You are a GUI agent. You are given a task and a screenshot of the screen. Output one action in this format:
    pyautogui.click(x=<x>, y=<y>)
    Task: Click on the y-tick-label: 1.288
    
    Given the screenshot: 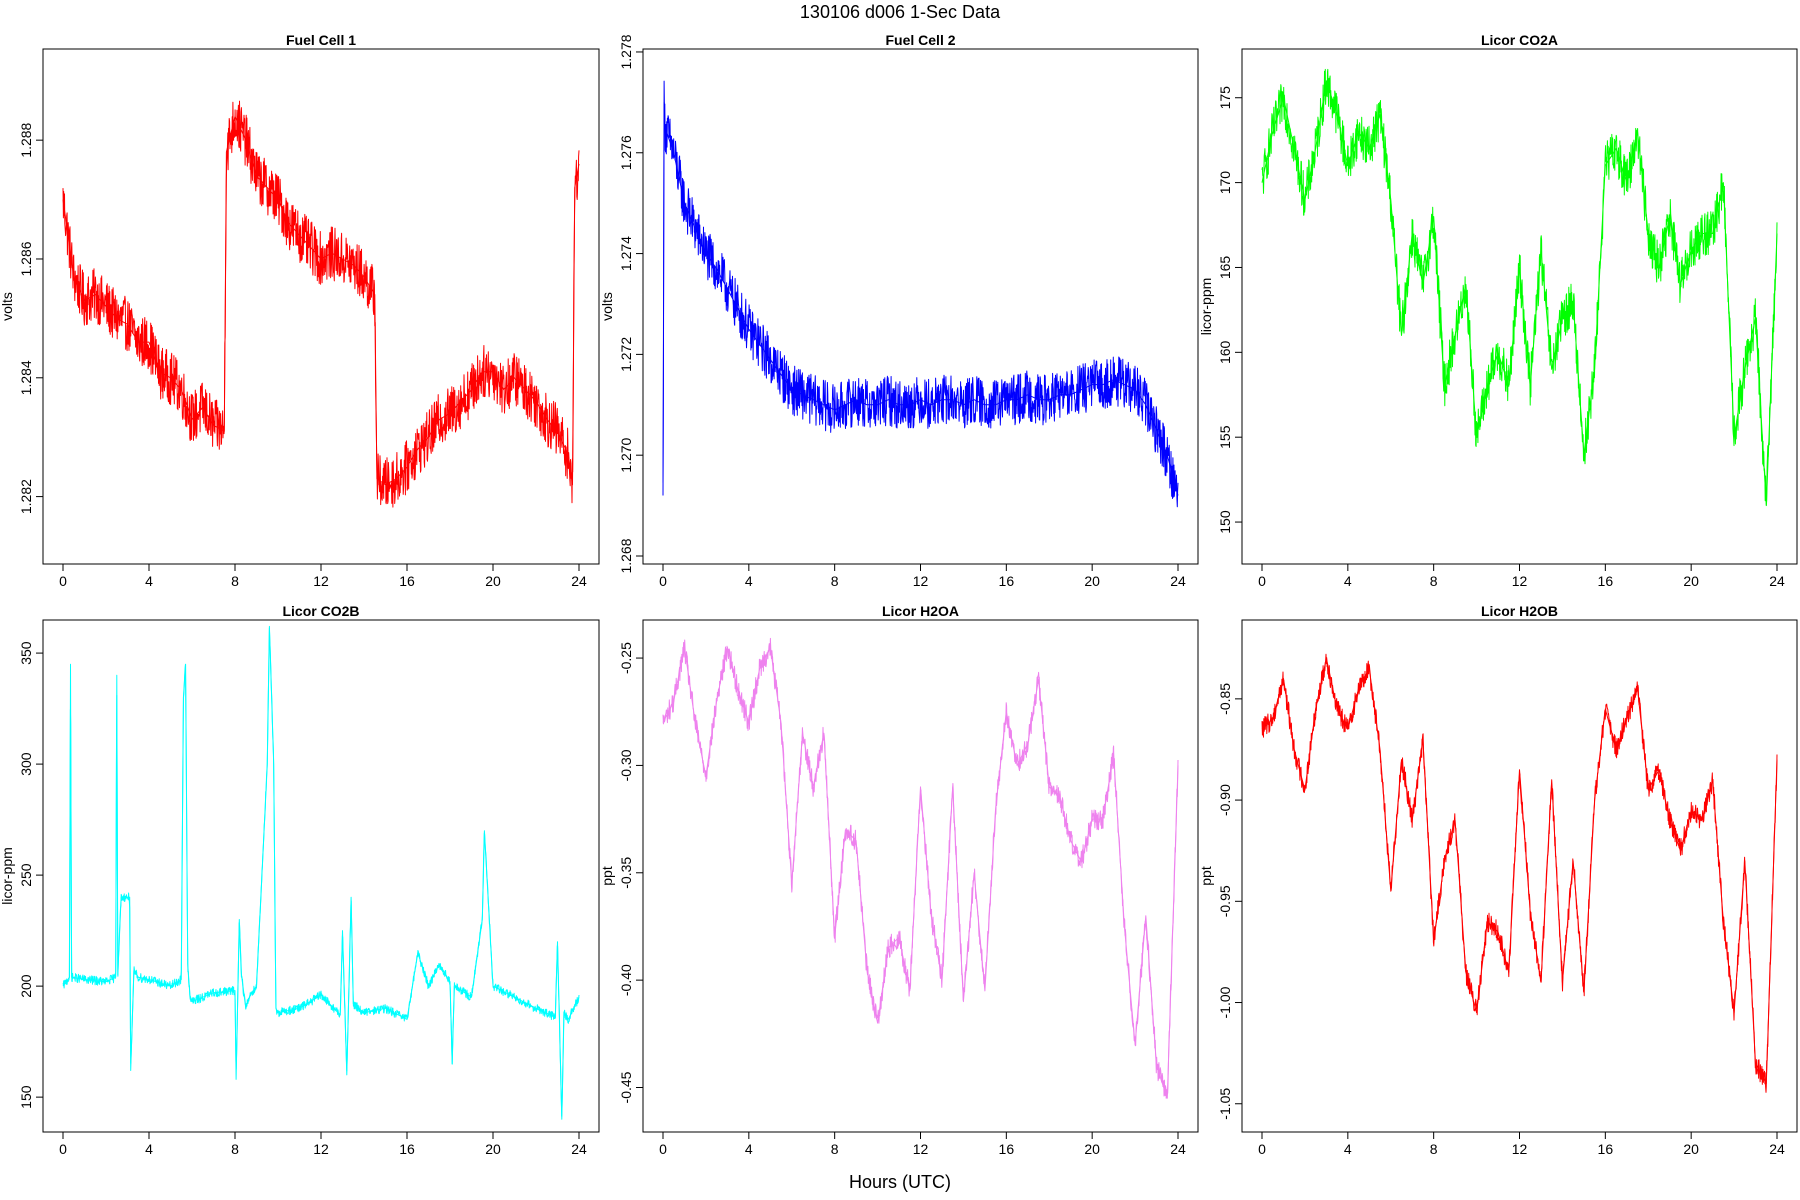 What is the action you would take?
    pyautogui.click(x=26, y=139)
    